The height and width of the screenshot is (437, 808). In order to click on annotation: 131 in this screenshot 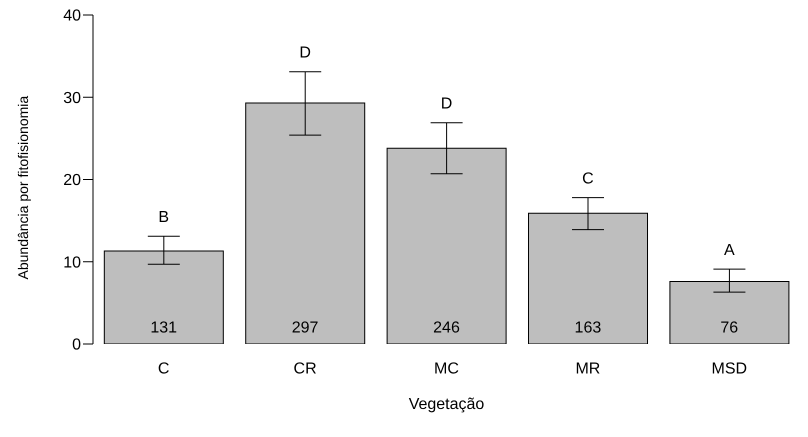, I will do `click(164, 328)`.